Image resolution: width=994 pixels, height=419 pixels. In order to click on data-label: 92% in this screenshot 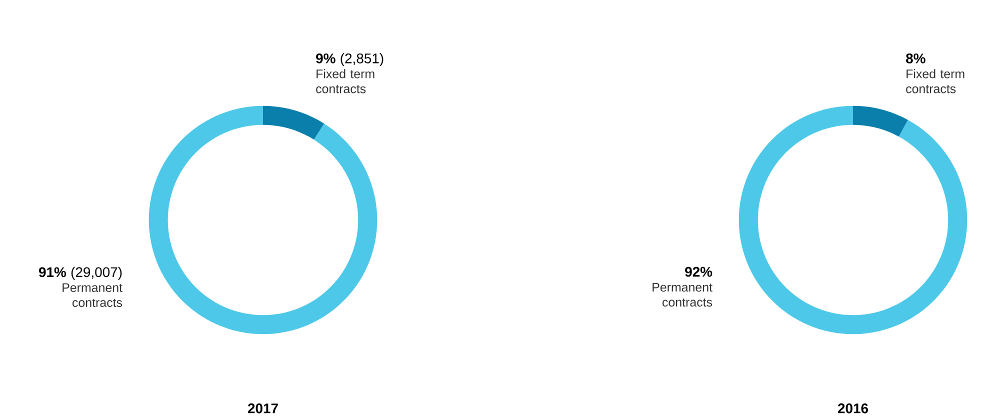, I will do `click(698, 271)`.